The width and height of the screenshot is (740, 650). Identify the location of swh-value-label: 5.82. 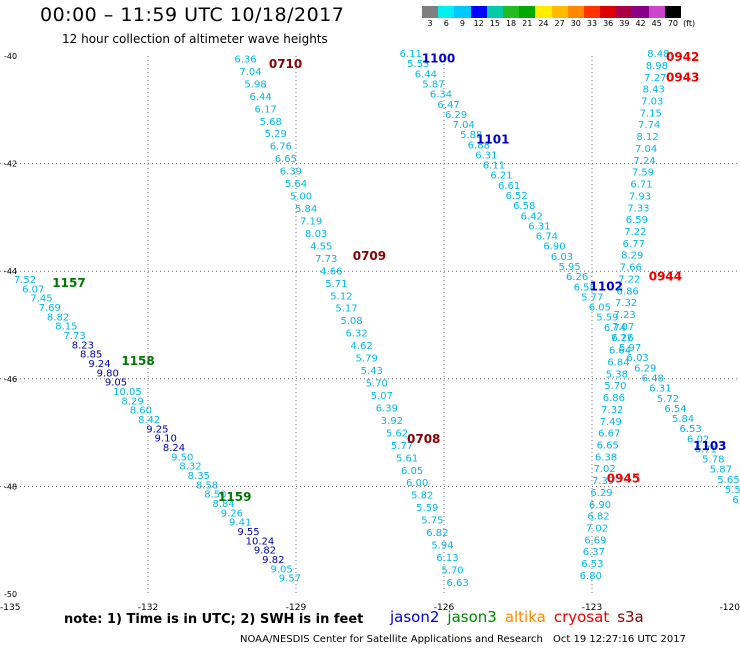
(422, 496).